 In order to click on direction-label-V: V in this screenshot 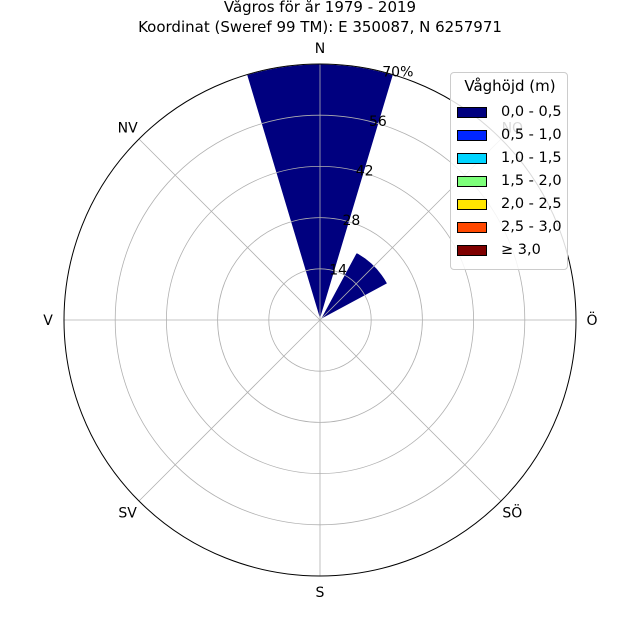, I will do `click(48, 321)`.